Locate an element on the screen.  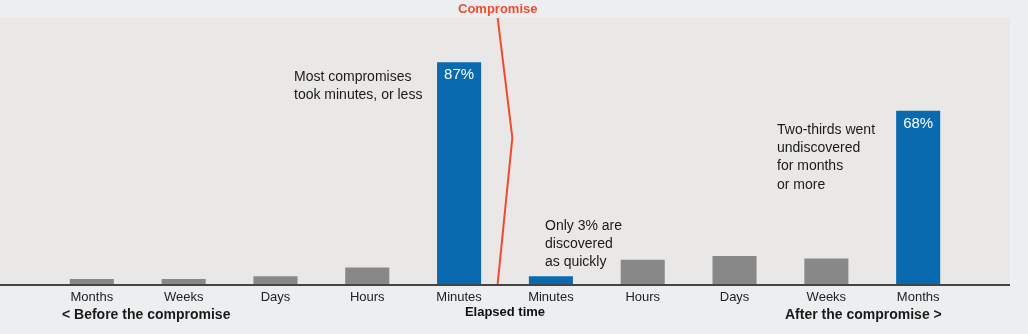
annotation: Most compromises took minutes, or less is located at coordinates (358, 85).